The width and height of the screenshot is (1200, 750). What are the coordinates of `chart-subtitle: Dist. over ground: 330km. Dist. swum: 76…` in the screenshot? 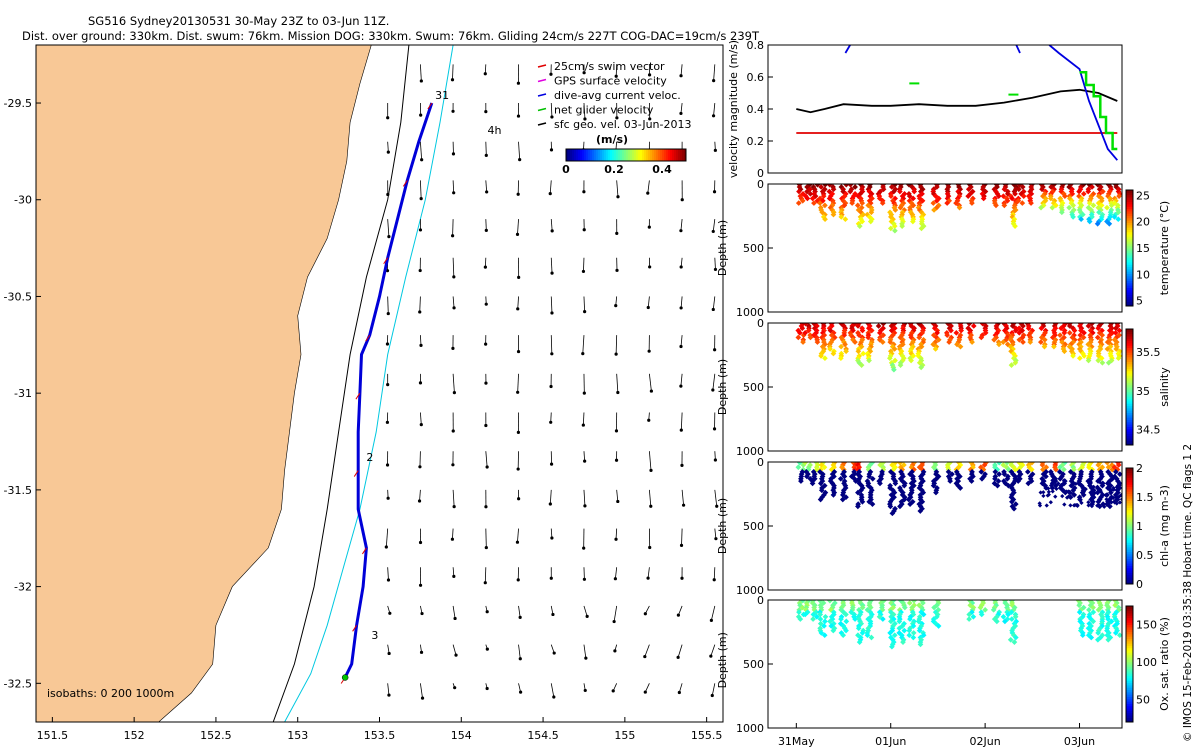 It's located at (390, 36).